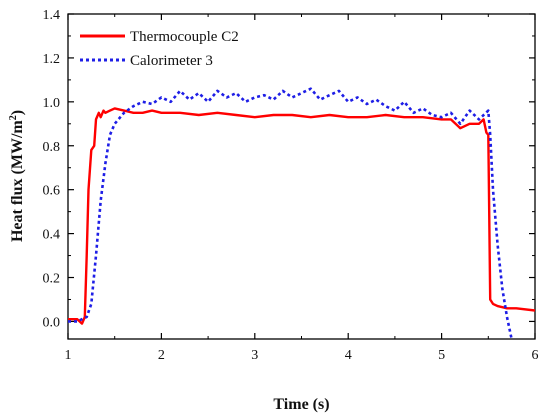  I want to click on x-tick-label: 3, so click(254, 355).